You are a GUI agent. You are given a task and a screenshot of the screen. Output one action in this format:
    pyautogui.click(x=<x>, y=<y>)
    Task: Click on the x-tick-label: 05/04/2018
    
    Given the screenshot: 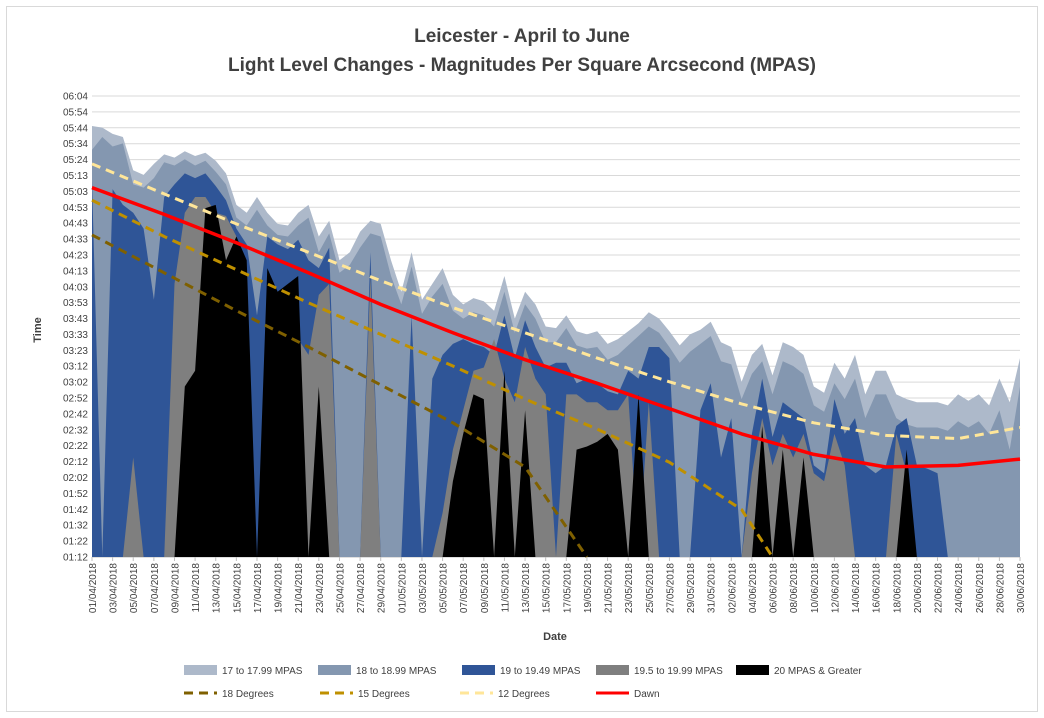 What is the action you would take?
    pyautogui.click(x=134, y=588)
    